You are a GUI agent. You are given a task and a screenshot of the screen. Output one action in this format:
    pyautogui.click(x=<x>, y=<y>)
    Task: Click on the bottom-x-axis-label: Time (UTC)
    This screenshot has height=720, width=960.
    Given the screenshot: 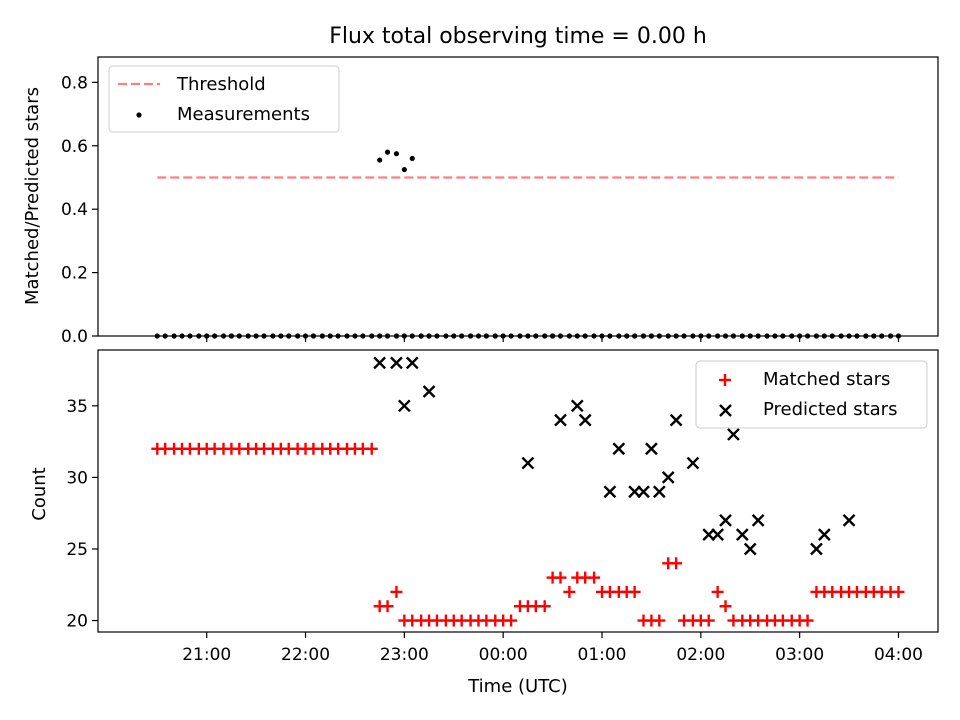 What is the action you would take?
    pyautogui.click(x=517, y=686)
    